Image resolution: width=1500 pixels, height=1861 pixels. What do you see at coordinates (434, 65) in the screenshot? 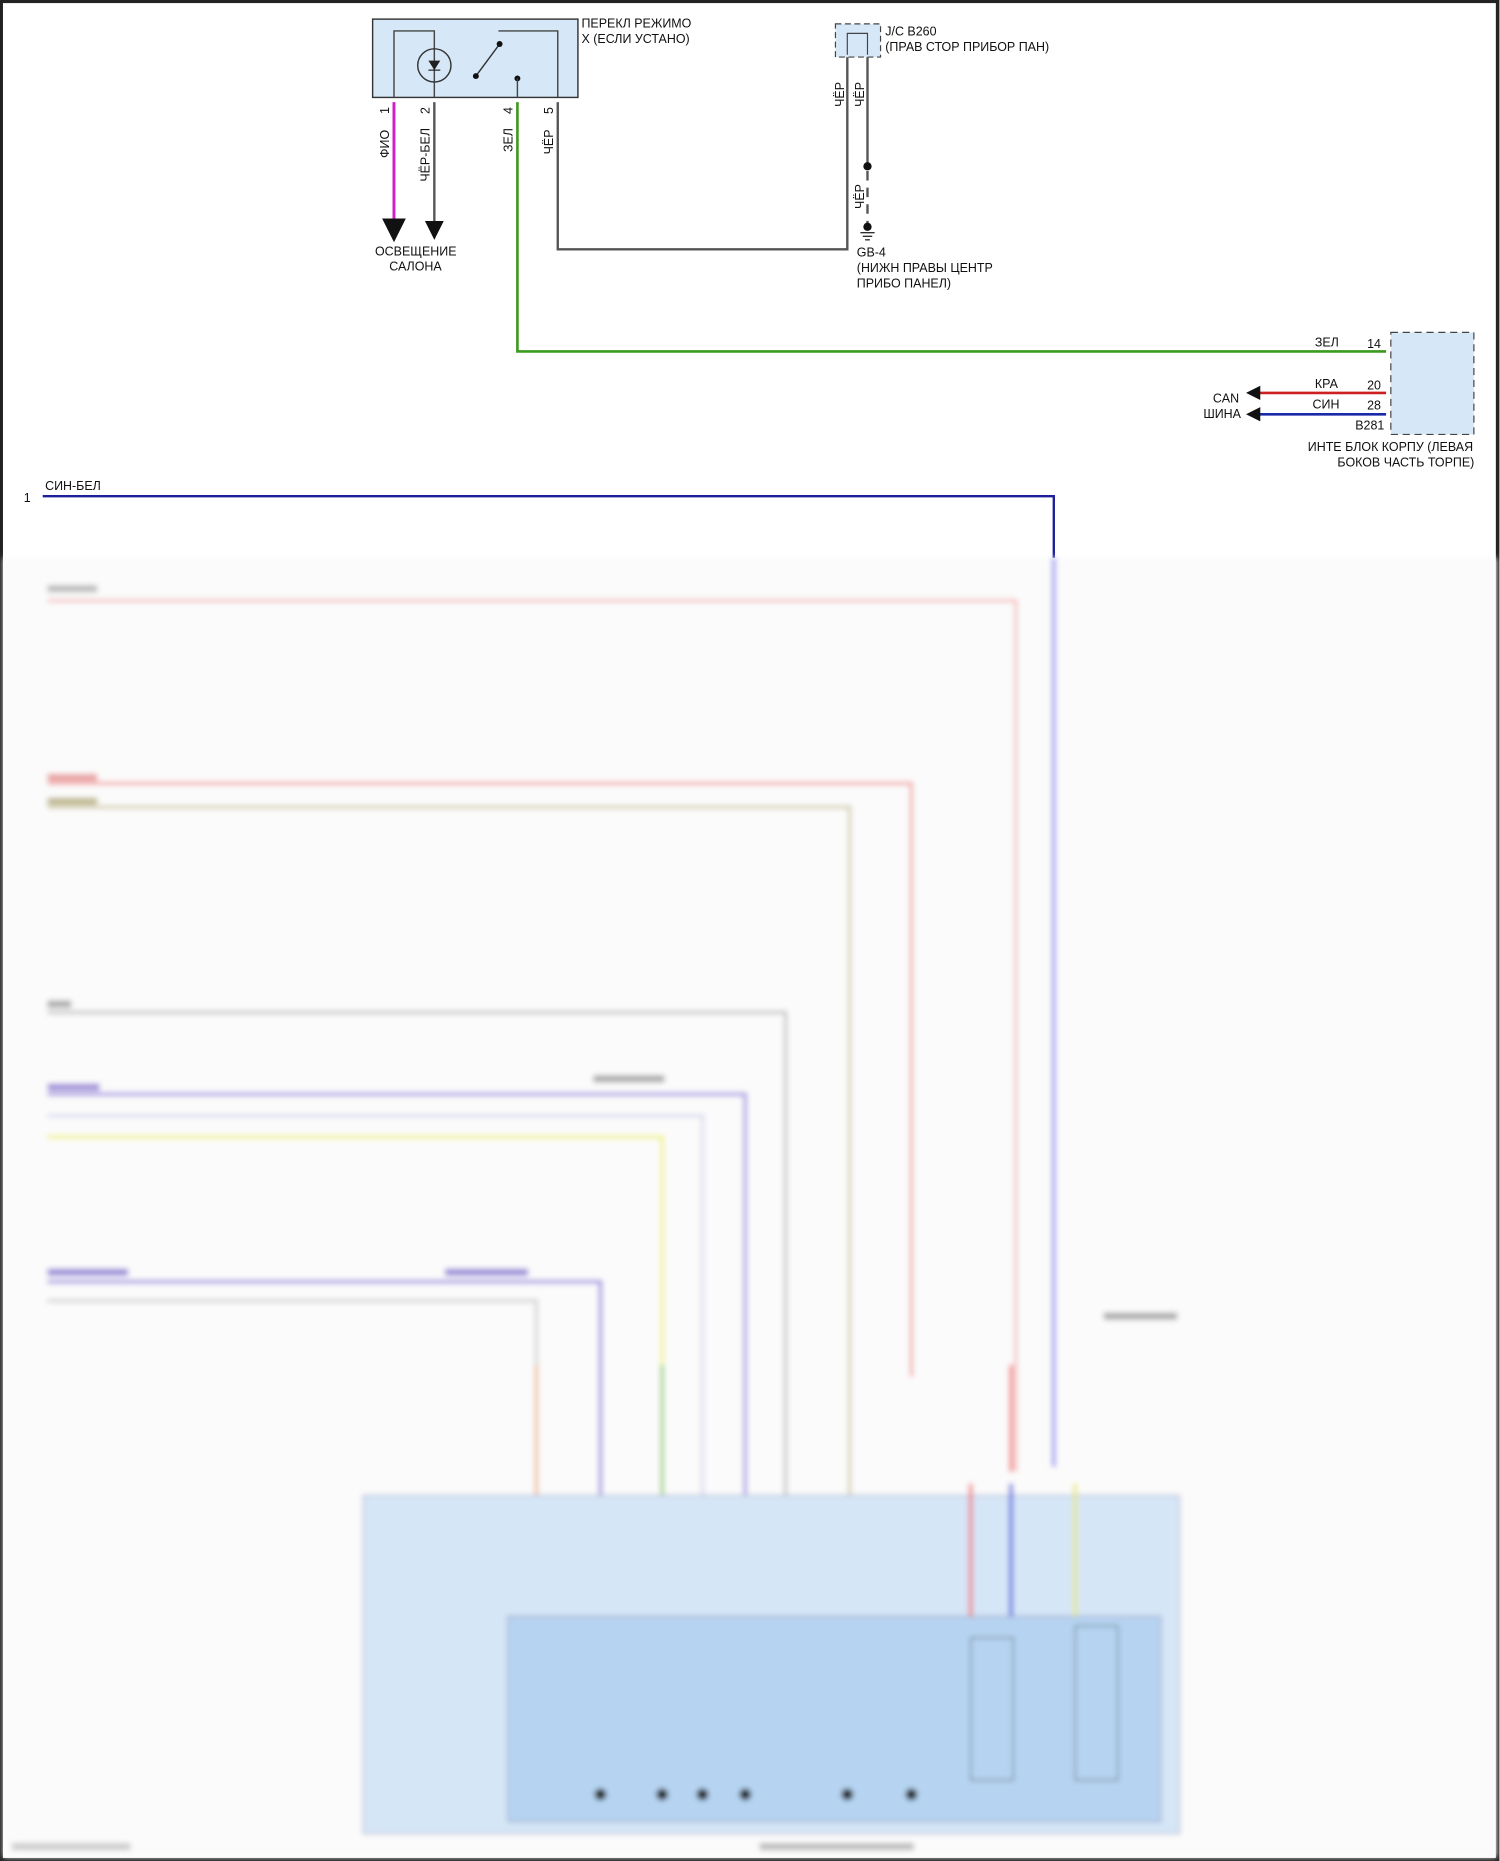
I see `led-icon` at bounding box center [434, 65].